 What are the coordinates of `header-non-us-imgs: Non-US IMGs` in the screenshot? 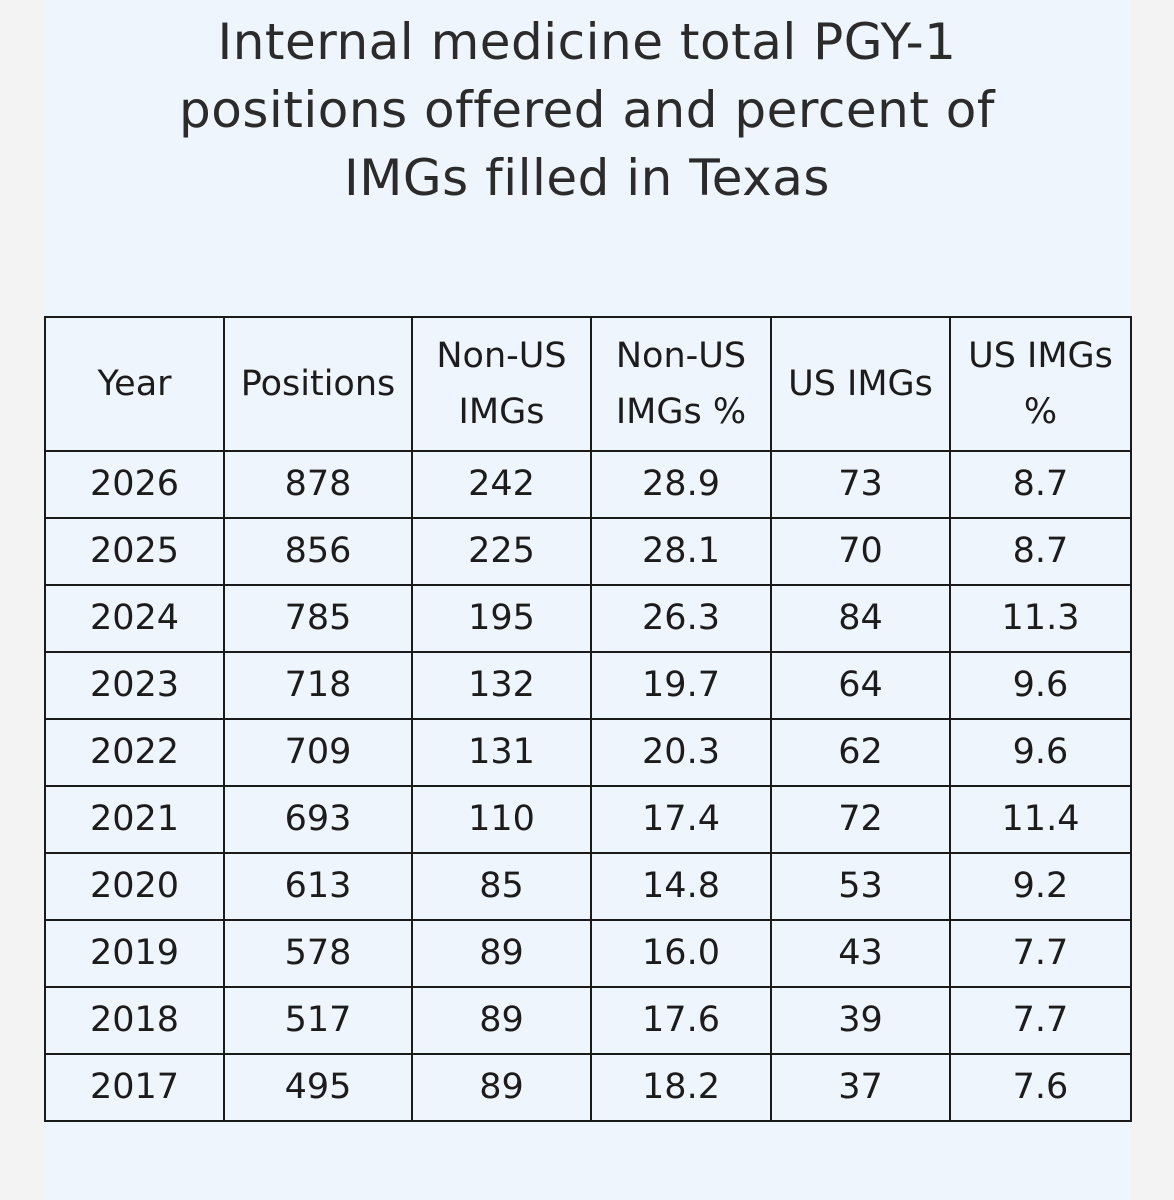 It's located at (501, 384).